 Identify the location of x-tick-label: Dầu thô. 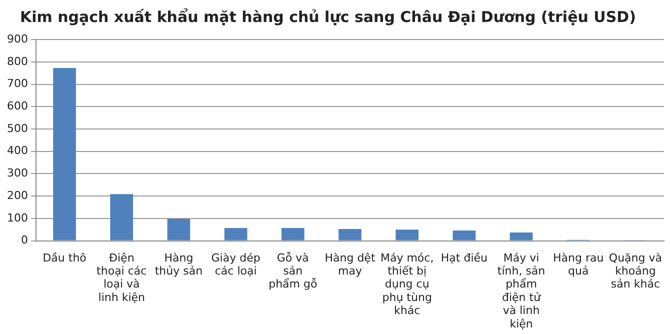
(64, 257).